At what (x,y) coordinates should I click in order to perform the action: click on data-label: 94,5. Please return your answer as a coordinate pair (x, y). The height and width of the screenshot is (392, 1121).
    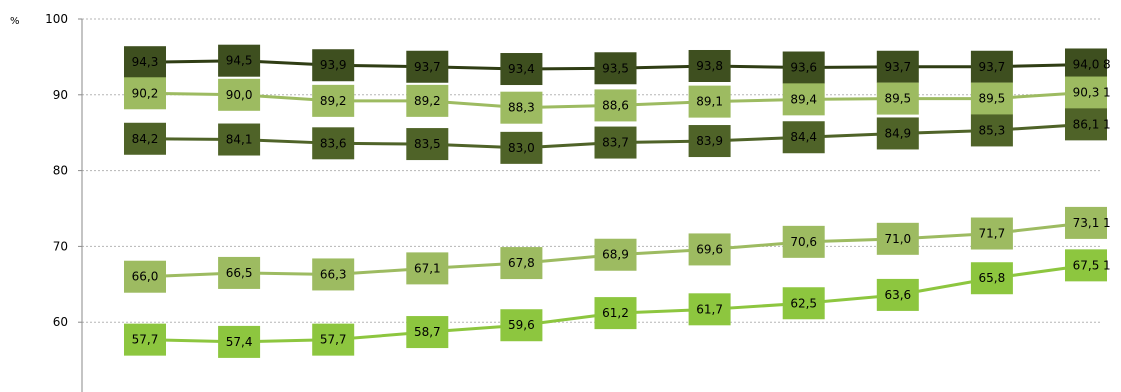
    Looking at the image, I should click on (239, 61).